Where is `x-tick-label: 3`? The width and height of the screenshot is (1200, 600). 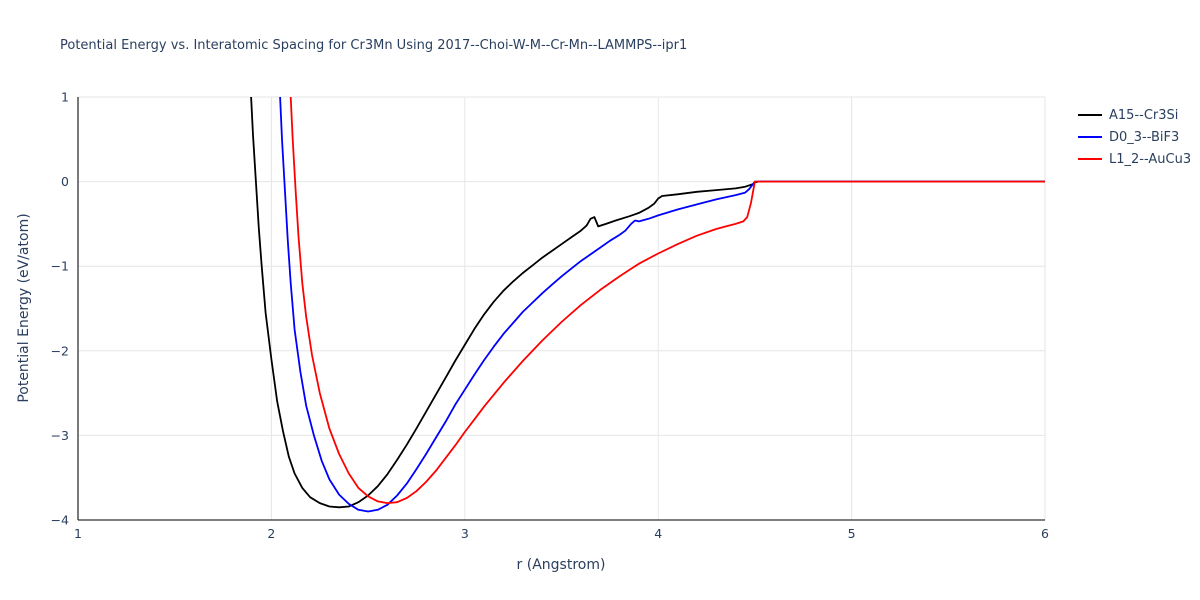 x-tick-label: 3 is located at coordinates (465, 533).